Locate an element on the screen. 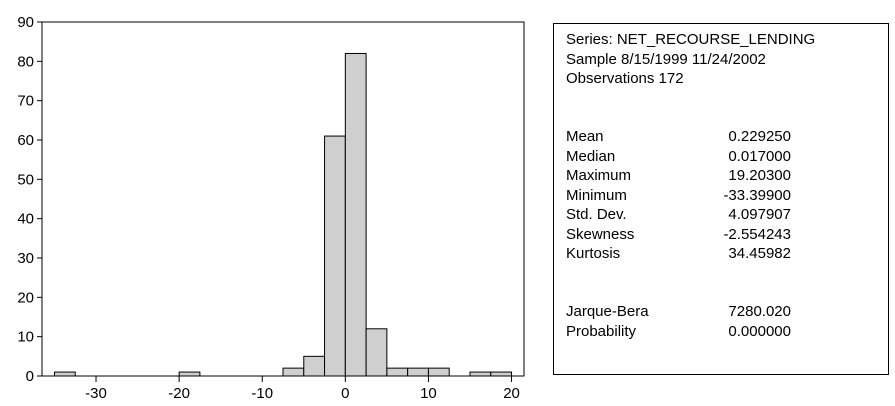 The width and height of the screenshot is (895, 406). y-tick-label: 60 is located at coordinates (25, 140).